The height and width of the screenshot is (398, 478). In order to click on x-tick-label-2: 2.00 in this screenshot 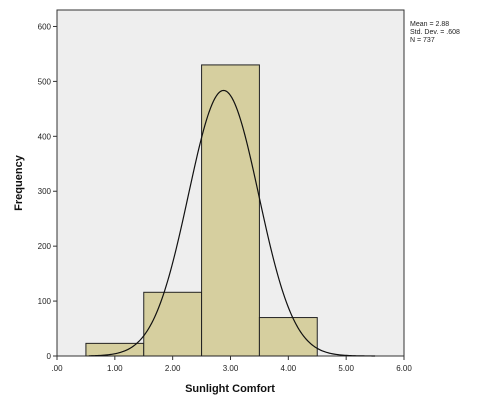, I will do `click(173, 368)`.